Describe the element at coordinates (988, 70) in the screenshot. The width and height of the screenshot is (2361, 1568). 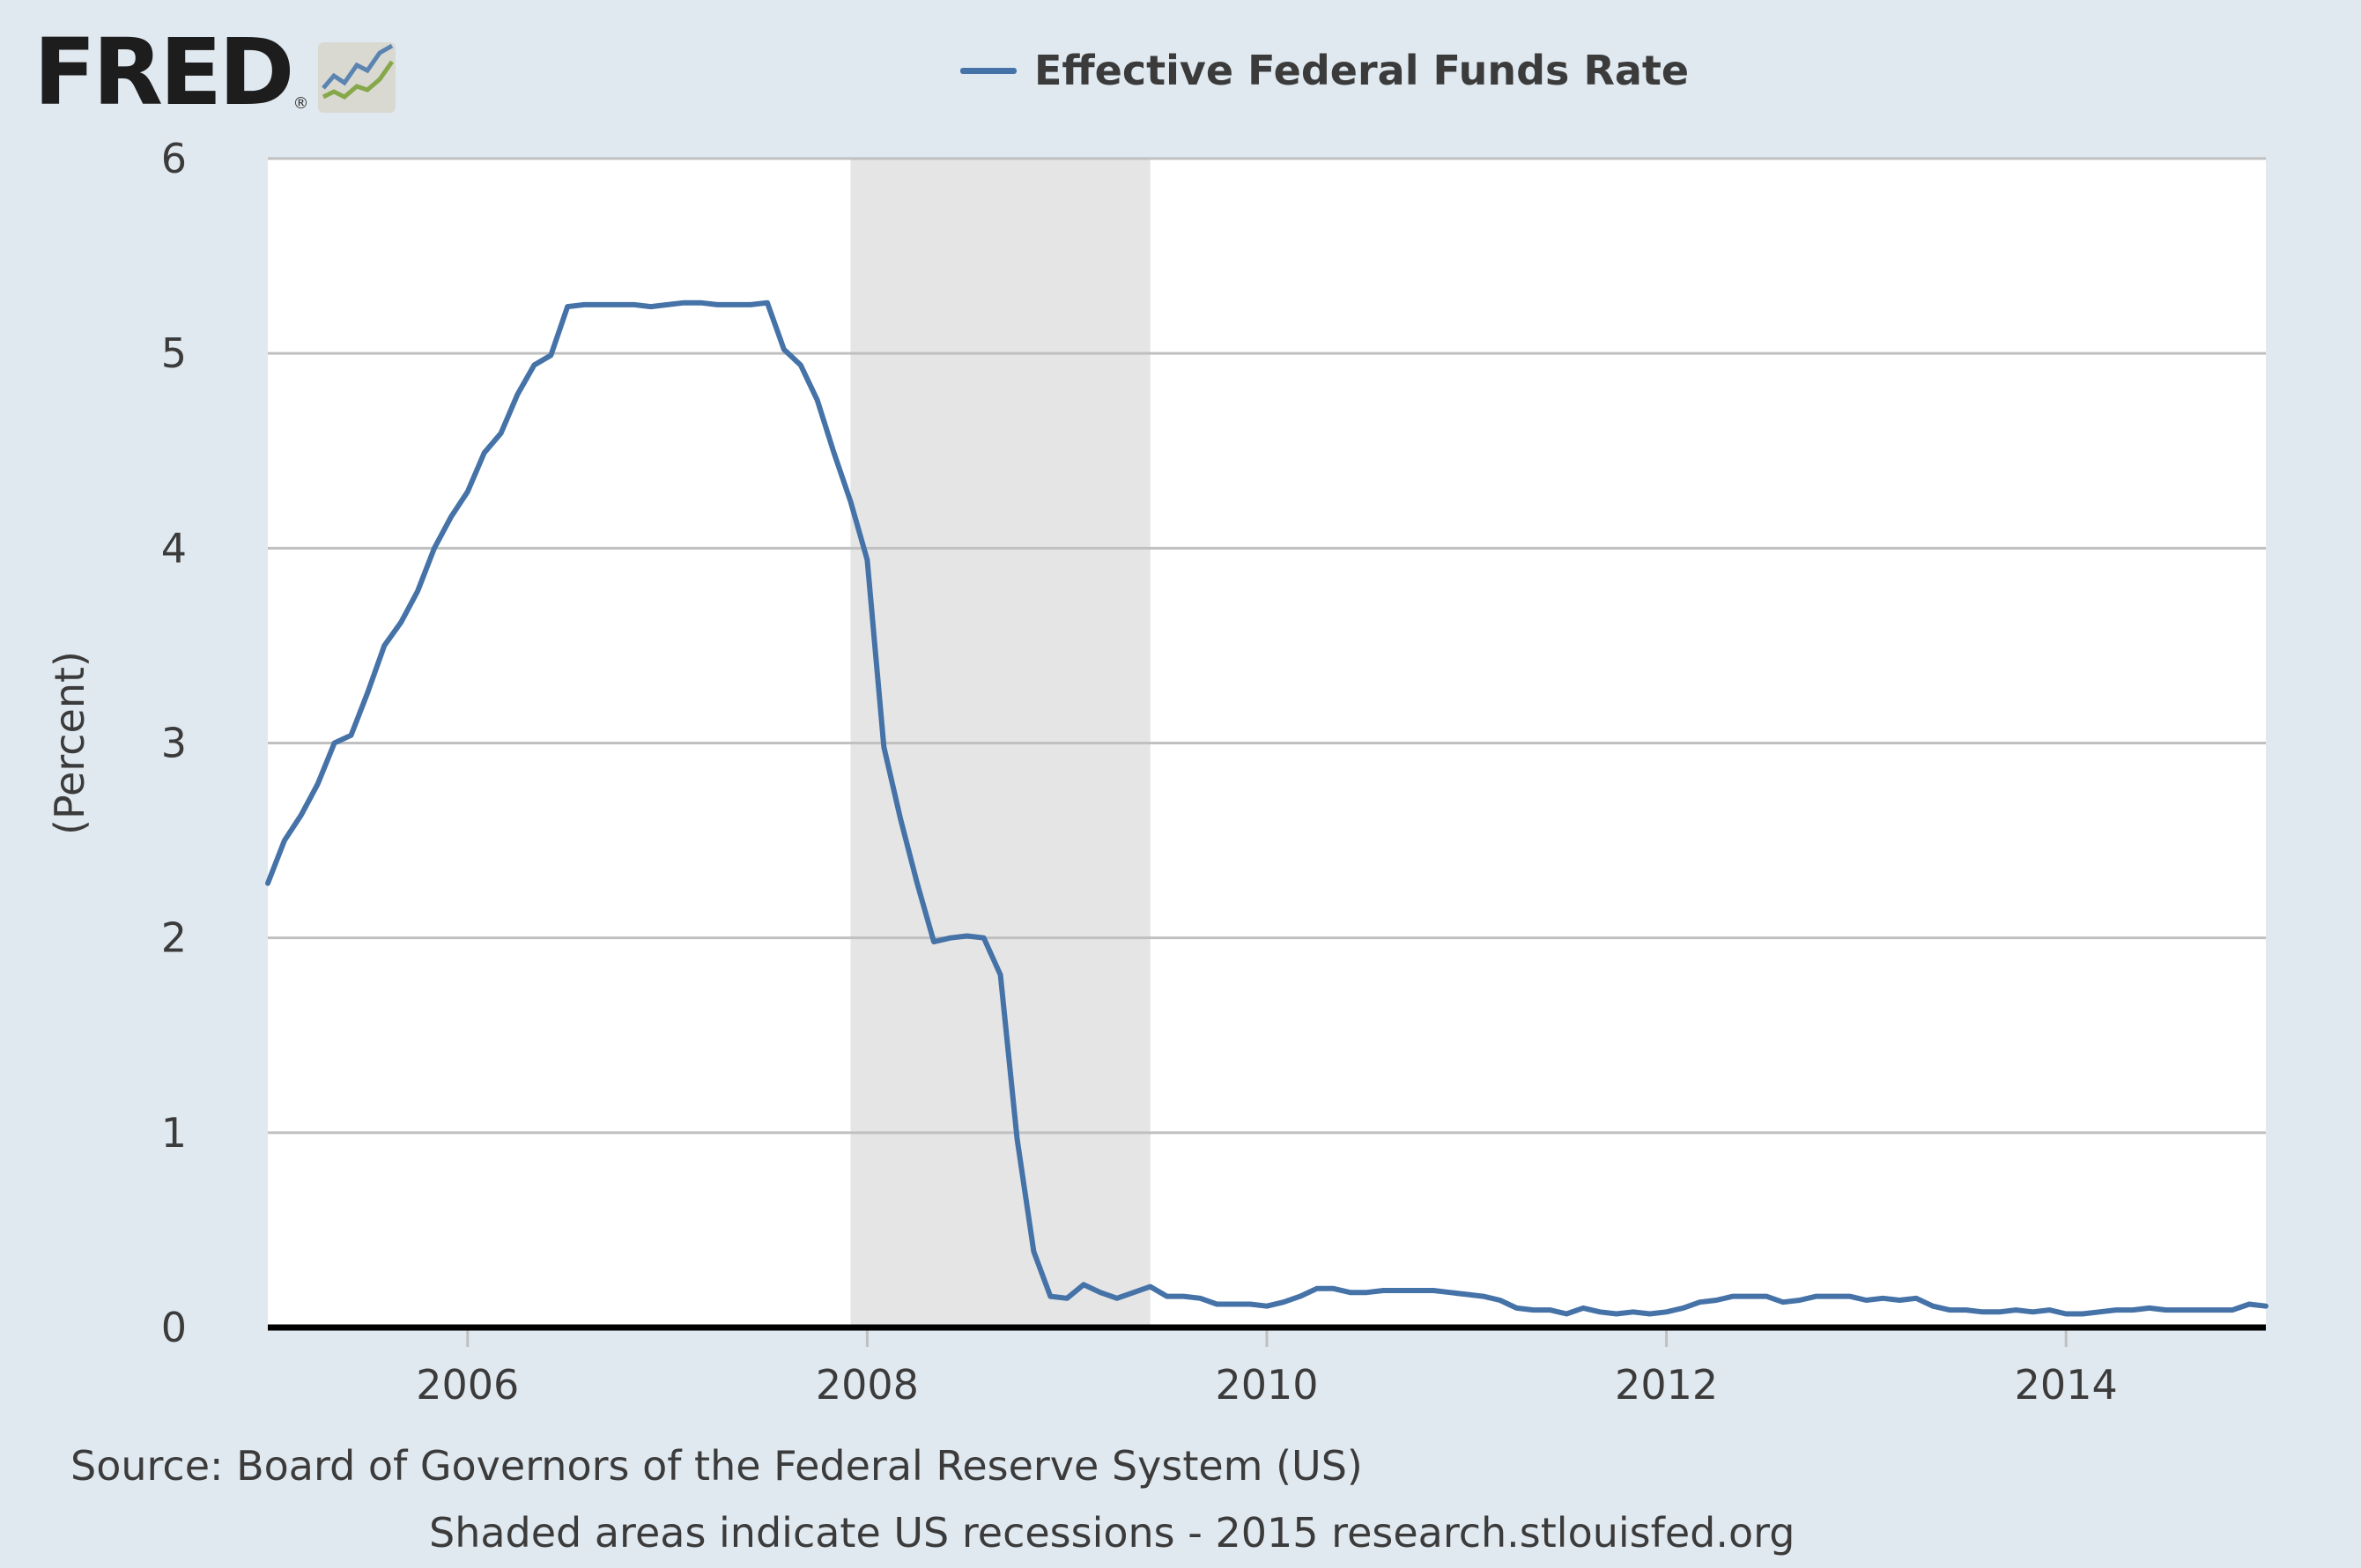
I see `legend-swatch` at that location.